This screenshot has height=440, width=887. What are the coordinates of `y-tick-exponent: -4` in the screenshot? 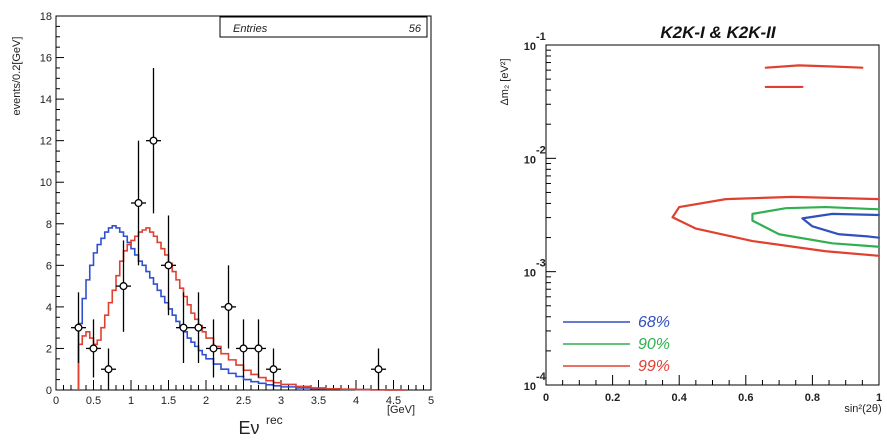 It's located at (541, 377).